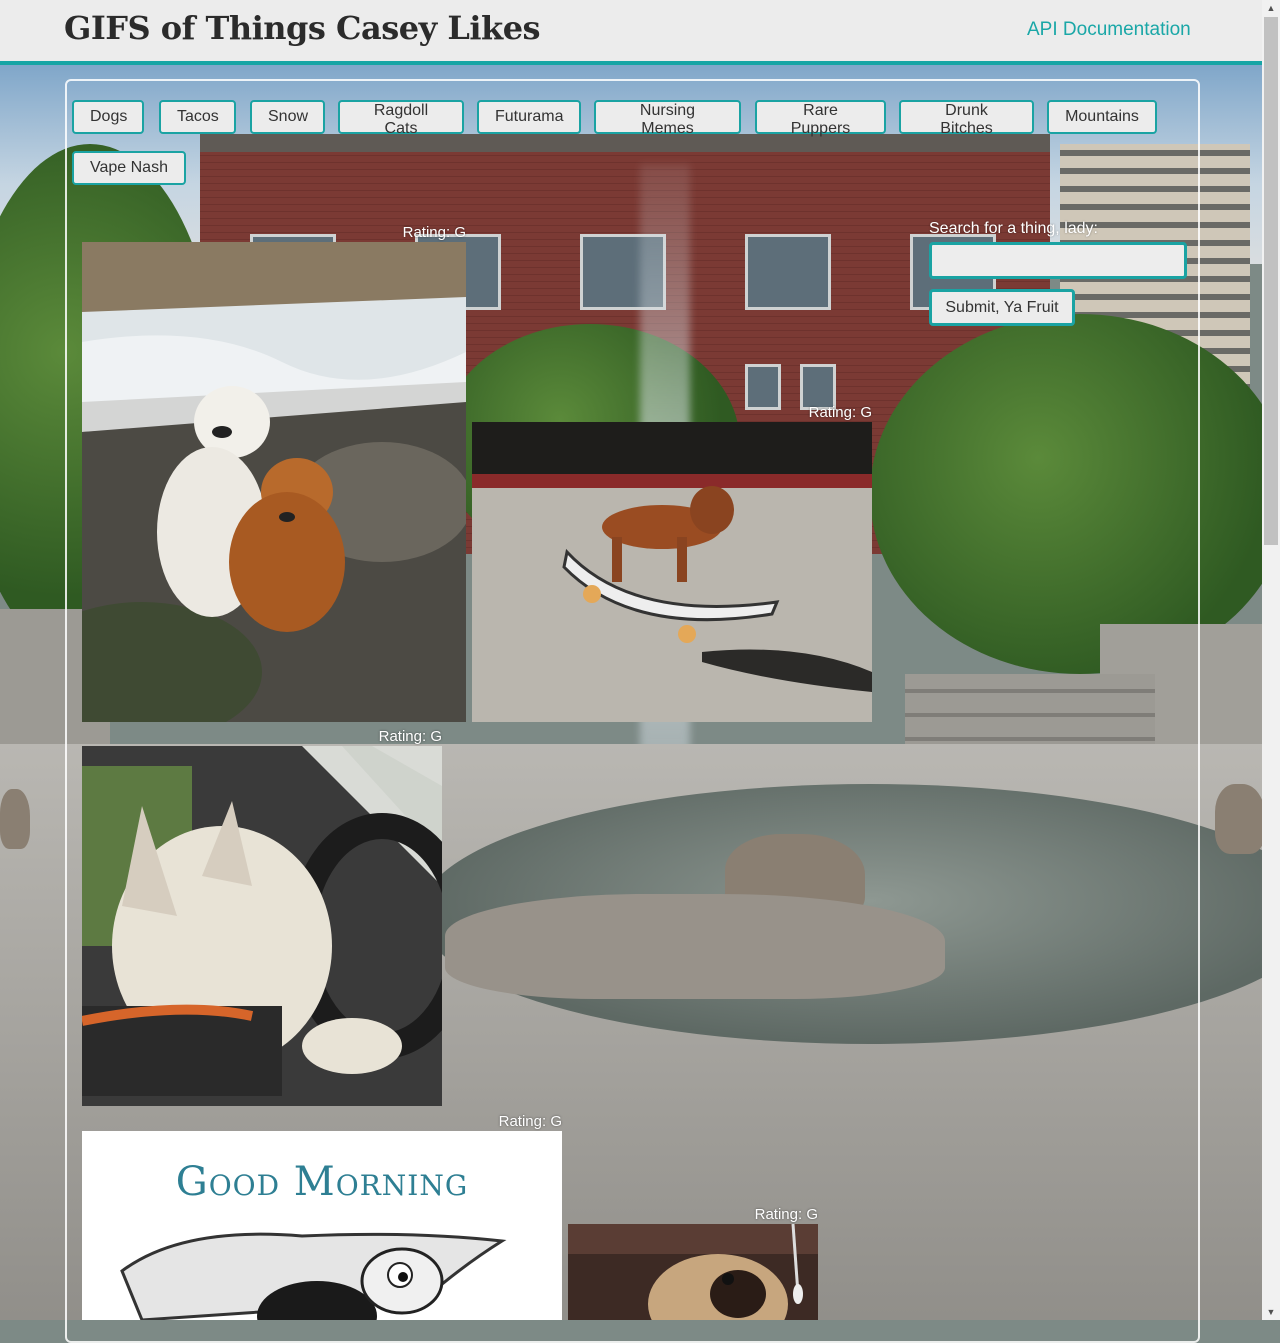 Image resolution: width=1280 pixels, height=1343 pixels. I want to click on search-input, so click(1058, 260).